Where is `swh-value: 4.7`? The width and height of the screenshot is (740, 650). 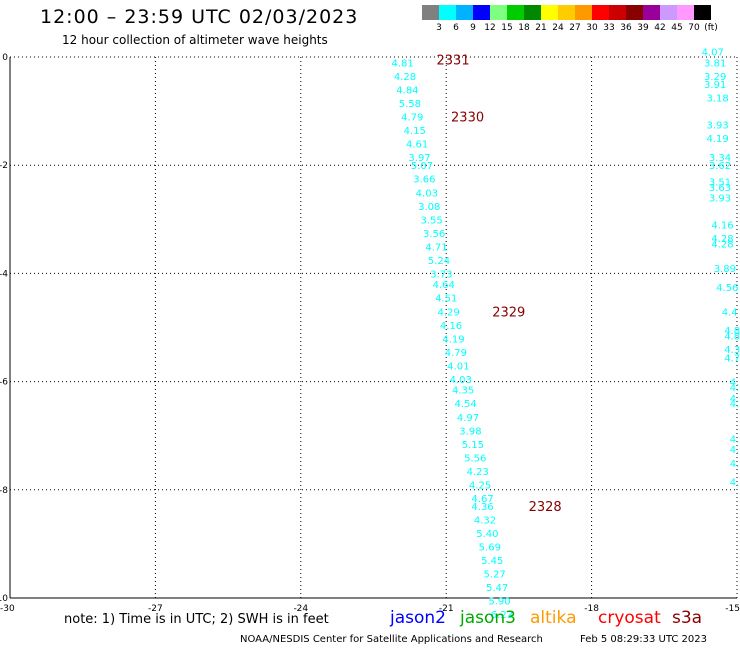 swh-value: 4.7 is located at coordinates (732, 358).